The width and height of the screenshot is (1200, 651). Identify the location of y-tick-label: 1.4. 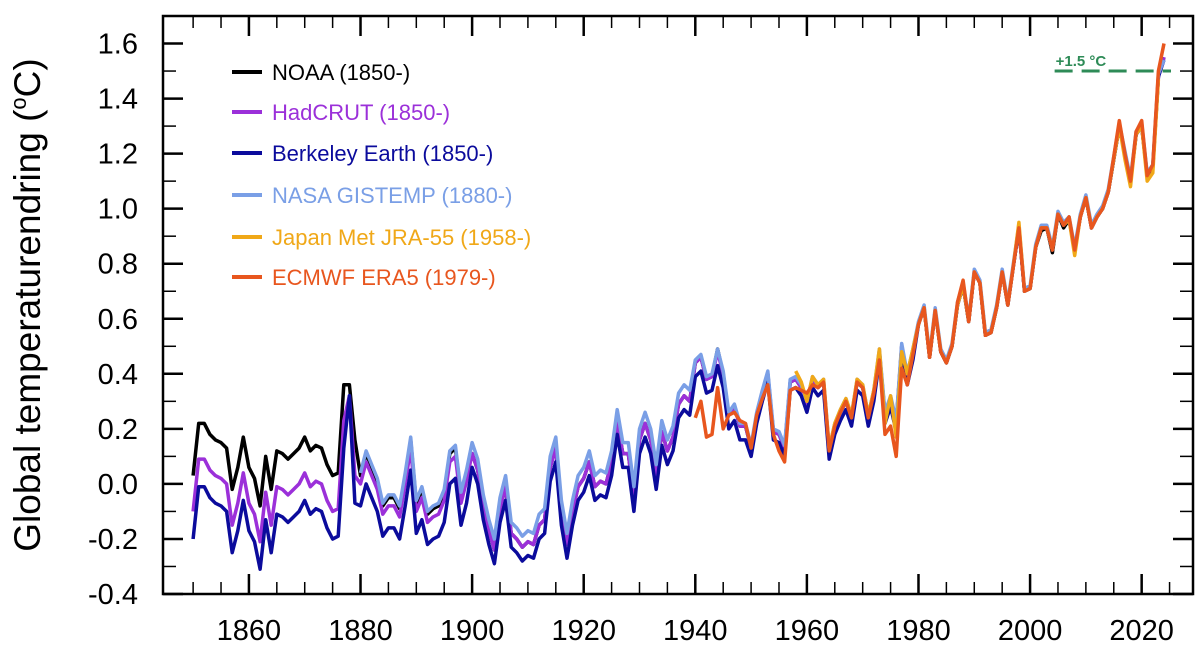
(118, 100).